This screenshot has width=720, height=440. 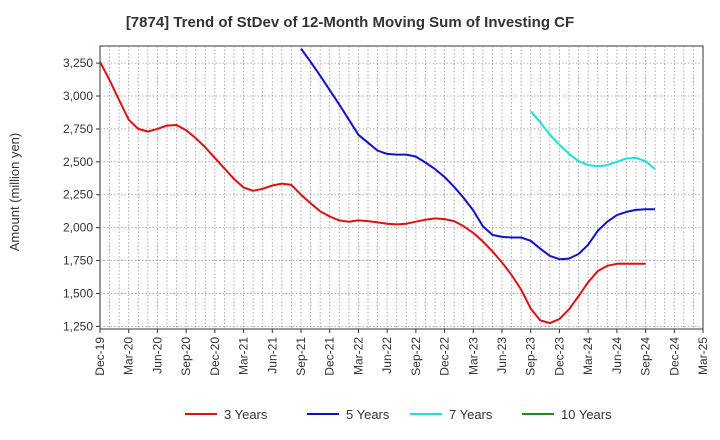 What do you see at coordinates (646, 356) in the screenshot?
I see `x-tick-label: Sep-24` at bounding box center [646, 356].